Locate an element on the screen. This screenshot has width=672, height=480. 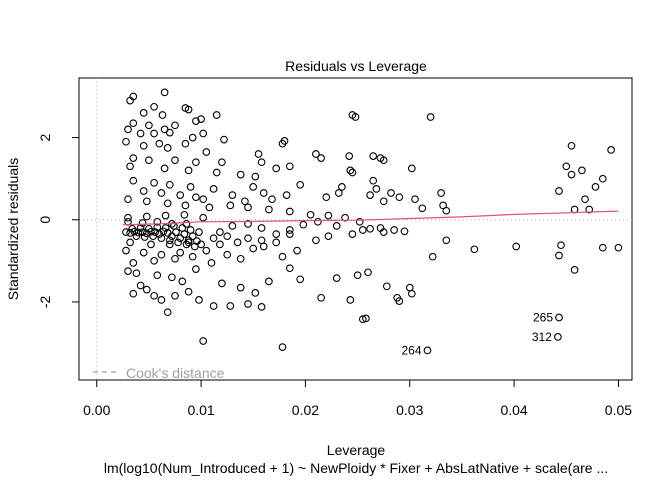
x-tick-label: 0.01 is located at coordinates (200, 410).